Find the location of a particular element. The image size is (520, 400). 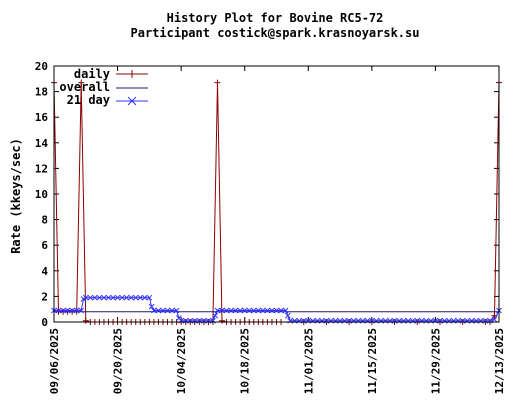

x-tick-label: 12/13/2025 is located at coordinates (499, 361).